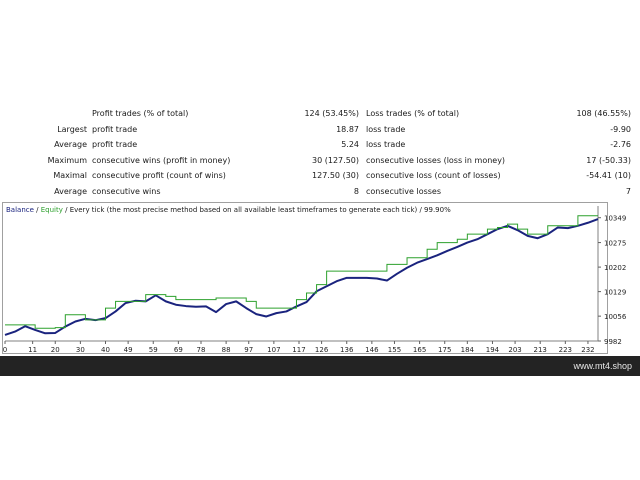  What do you see at coordinates (615, 219) in the screenshot?
I see `y-tick-label: 10349` at bounding box center [615, 219].